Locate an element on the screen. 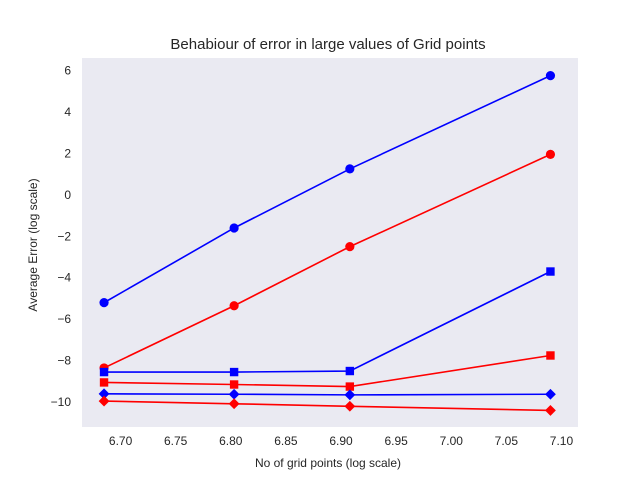 The height and width of the screenshot is (480, 640). y-tick-label: −6 is located at coordinates (64, 319).